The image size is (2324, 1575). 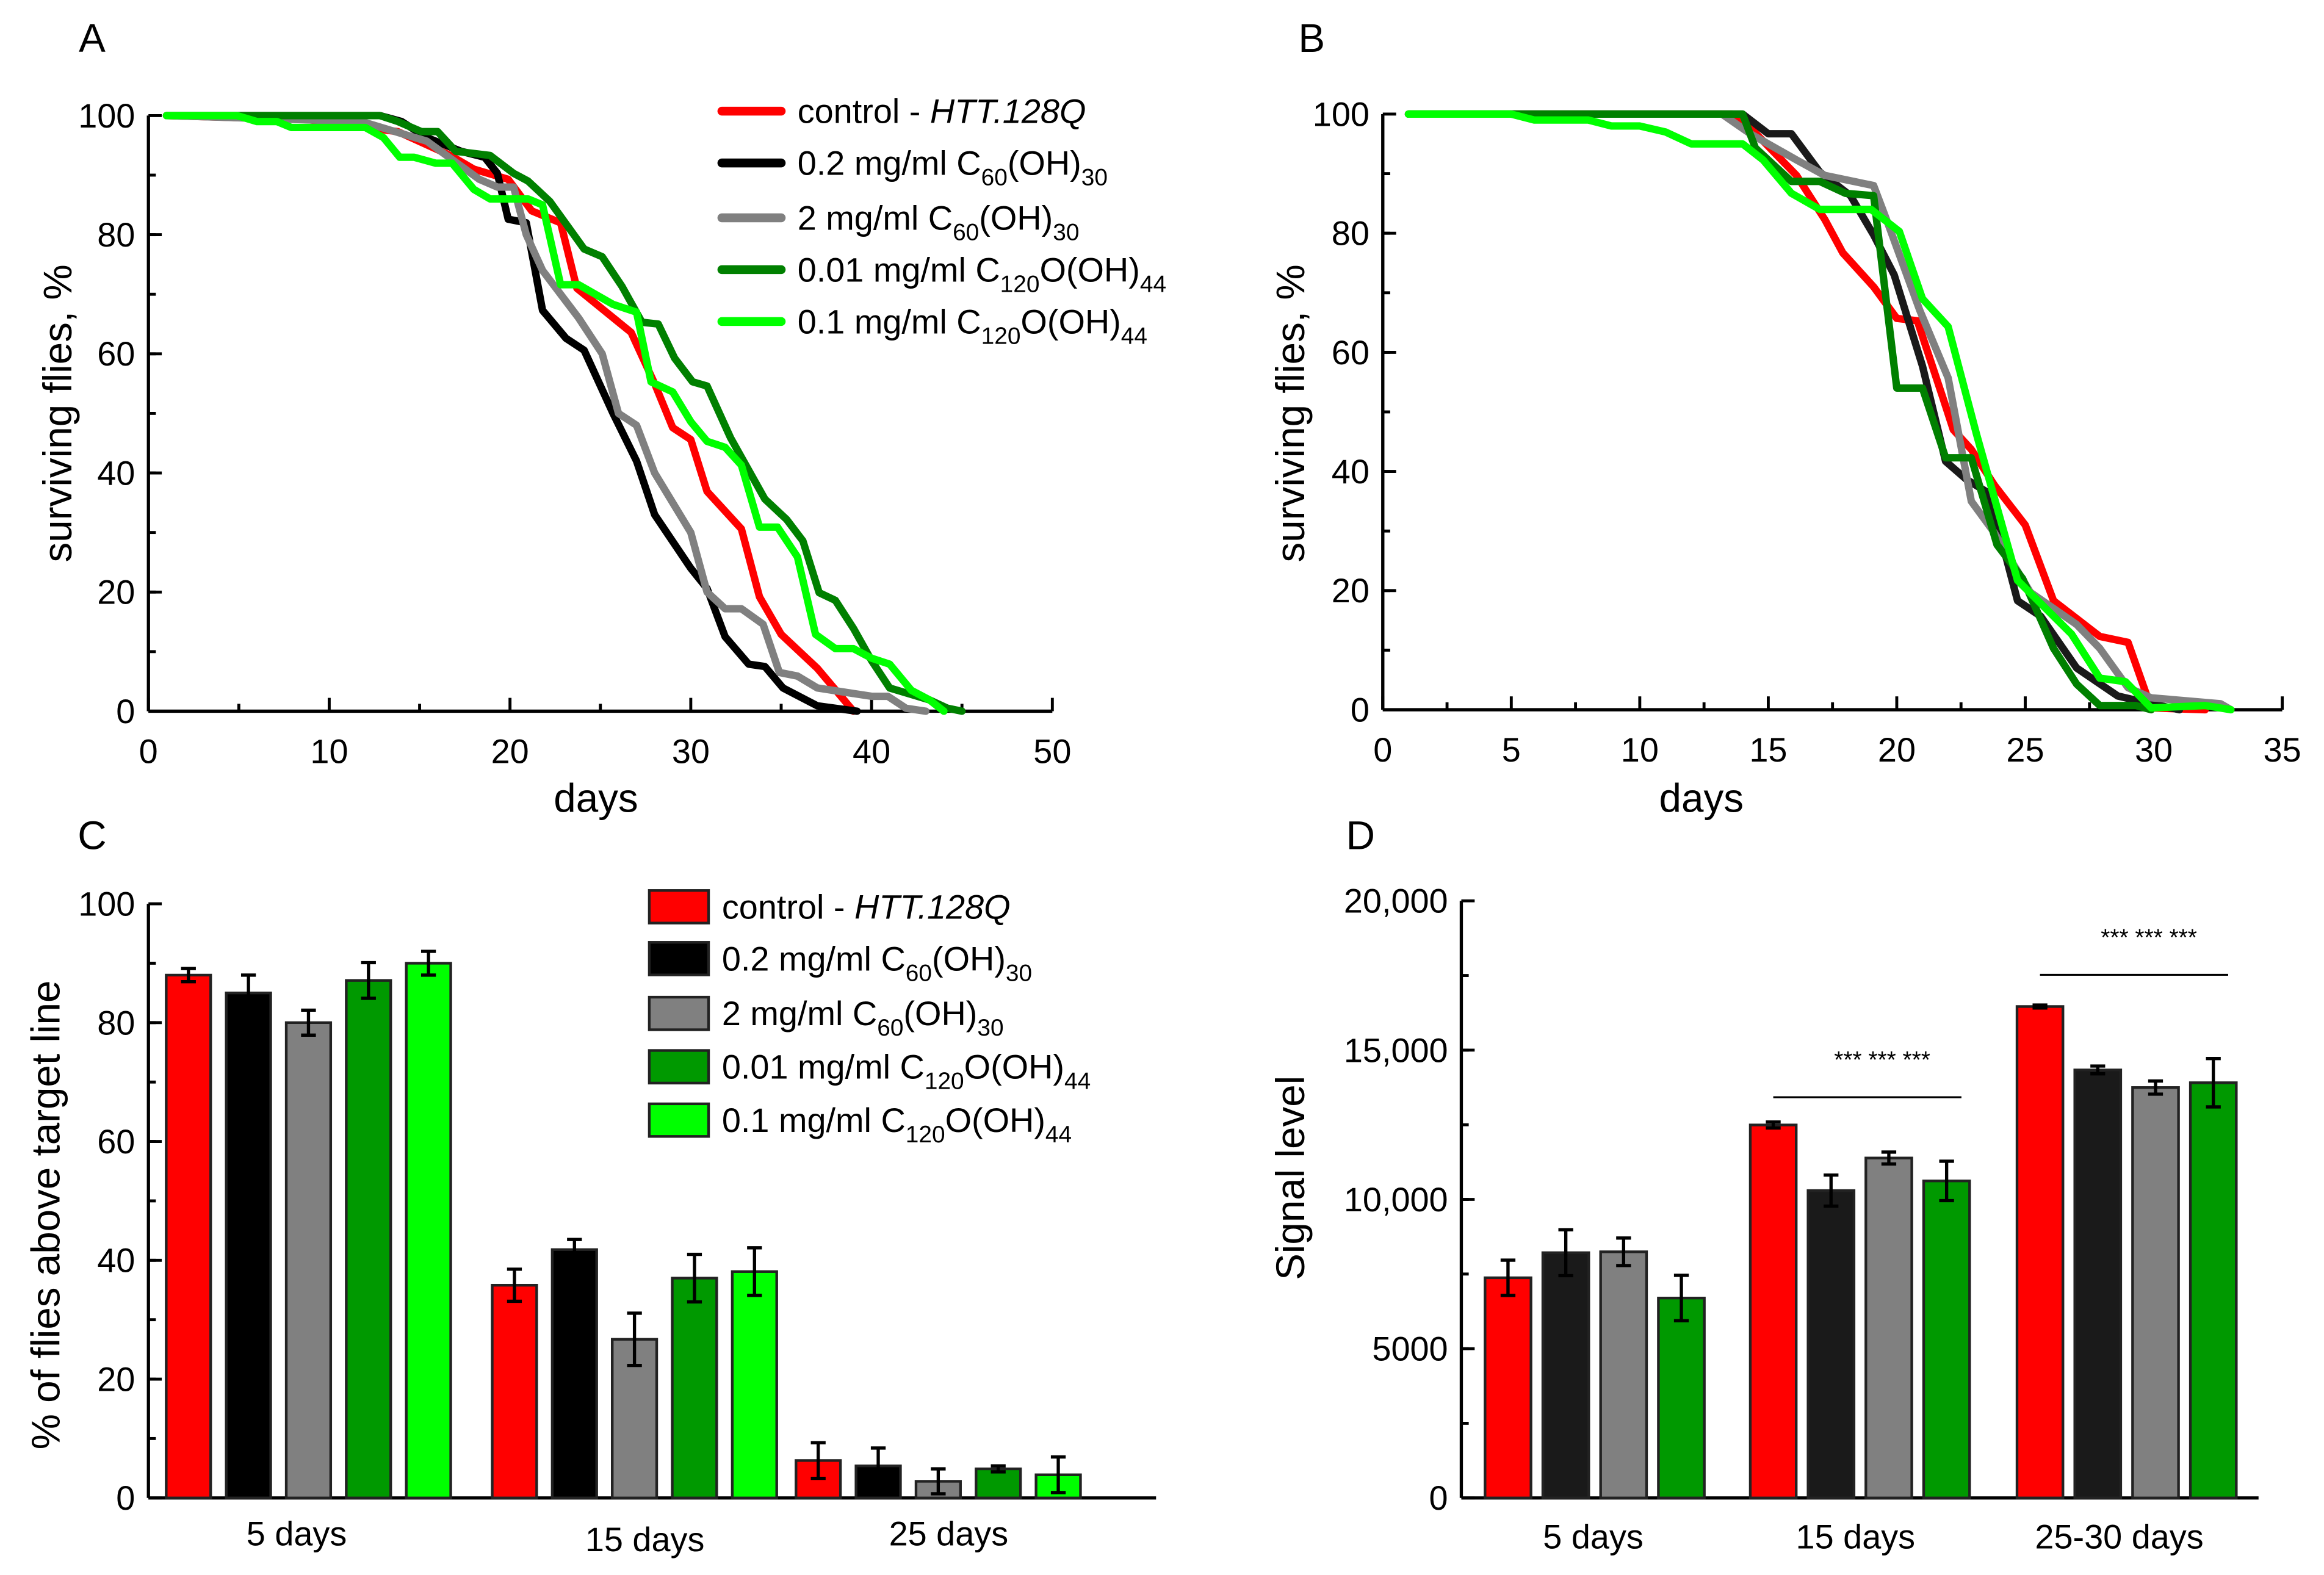 I want to click on legend-label: control - HTT.128Q, so click(x=866, y=906).